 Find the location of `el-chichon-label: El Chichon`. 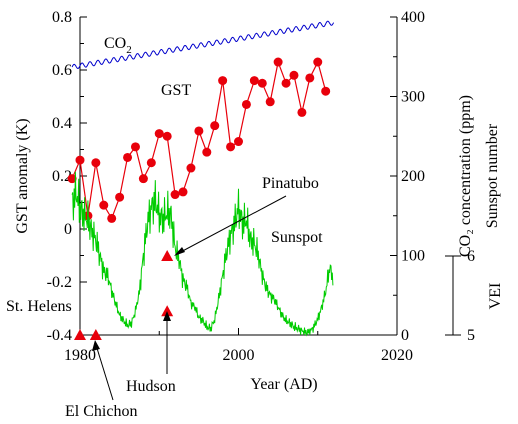

el-chichon-label: El Chichon is located at coordinates (101, 411).